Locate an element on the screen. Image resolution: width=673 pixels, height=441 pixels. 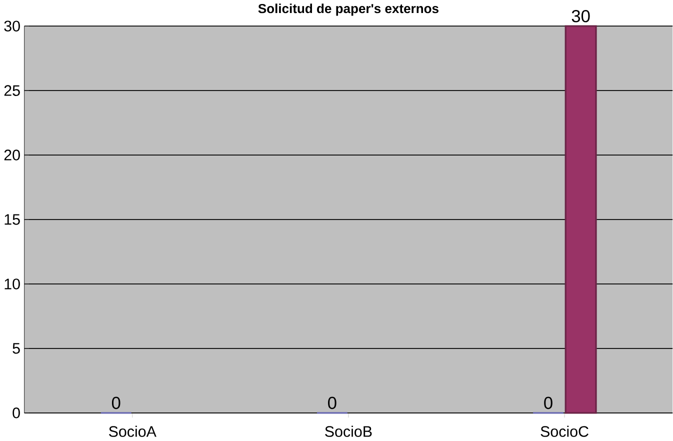
y-tick-label: 20 is located at coordinates (12, 155).